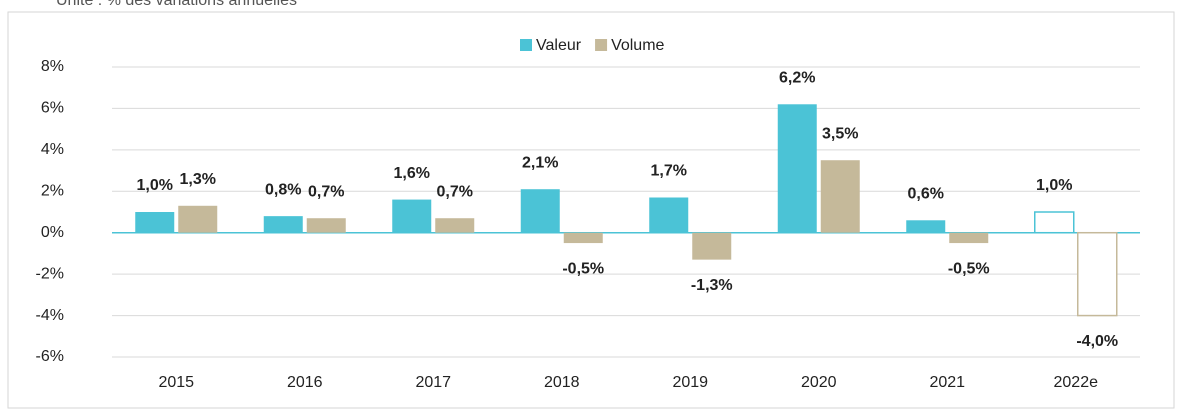 The height and width of the screenshot is (410, 1184). I want to click on x-tick-label: 2021, so click(947, 382).